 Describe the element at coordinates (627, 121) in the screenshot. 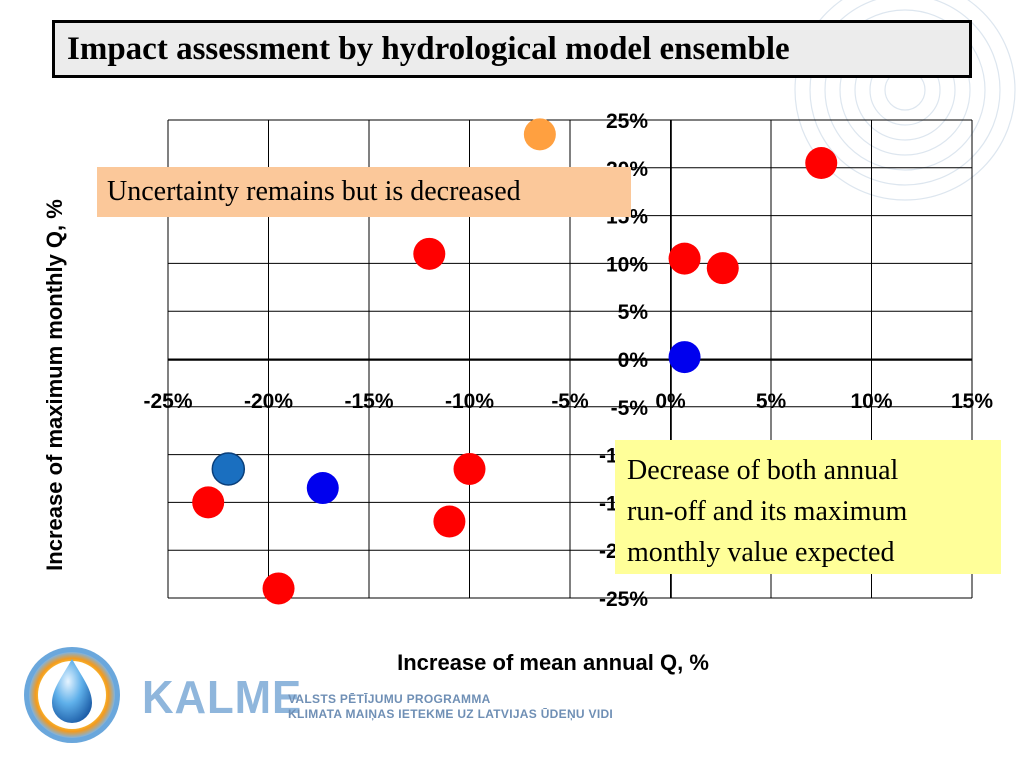

I see `y-tick-label: 25%` at that location.